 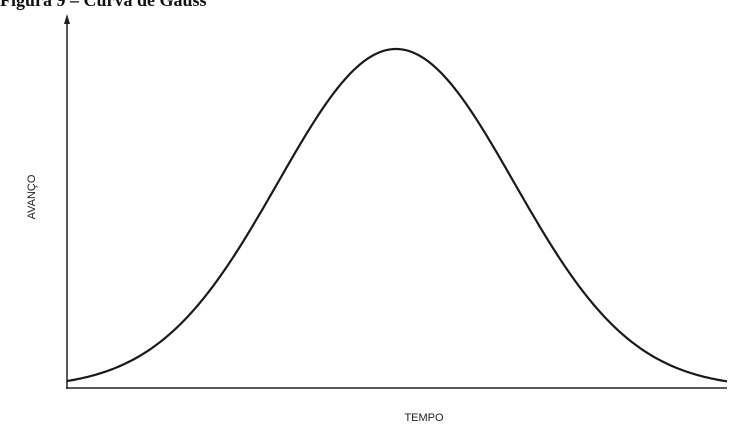 What do you see at coordinates (424, 418) in the screenshot?
I see `x-axis-label: TEMPO` at bounding box center [424, 418].